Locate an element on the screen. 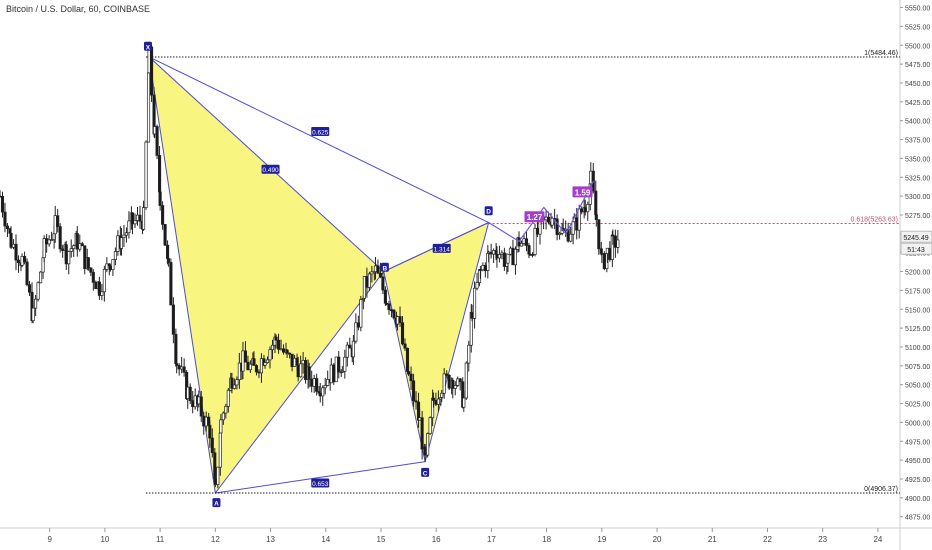  time-tick-label: 13 is located at coordinates (270, 539).